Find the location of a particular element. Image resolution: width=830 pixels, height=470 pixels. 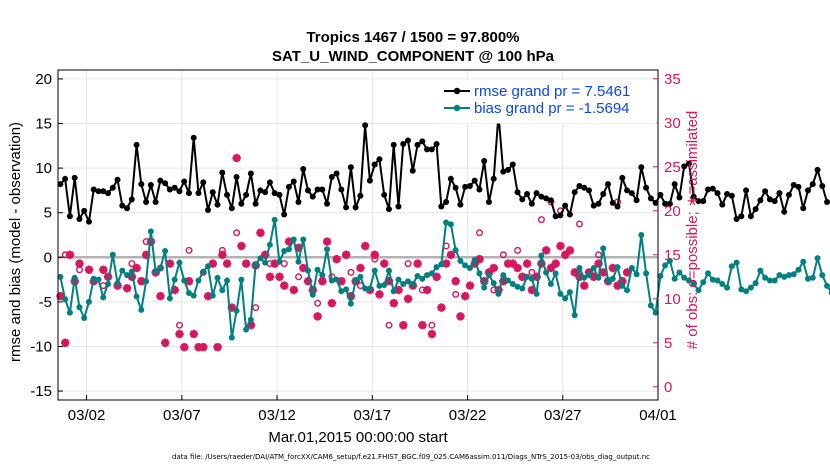

x-tick-label: 03/17 is located at coordinates (373, 415).